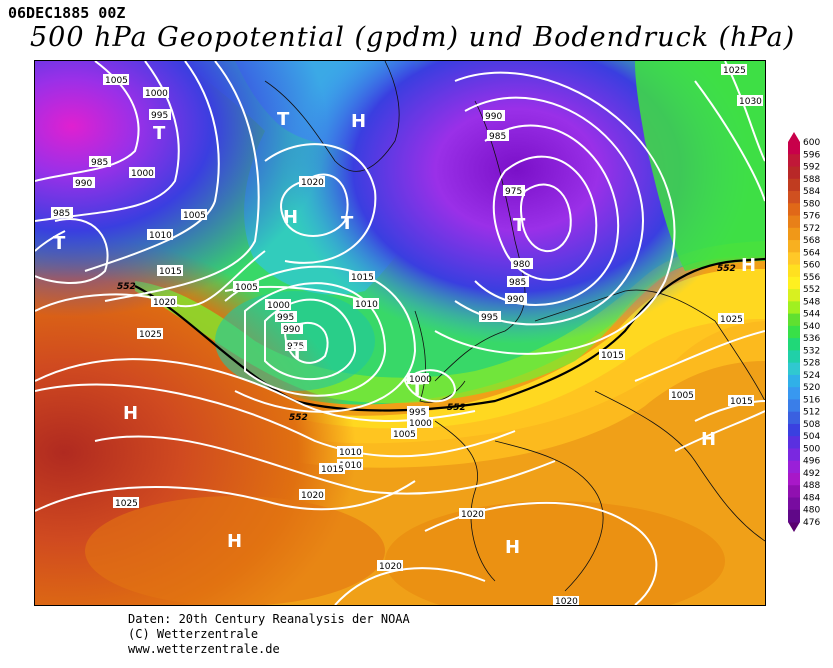 This screenshot has height=668, width=833. Describe the element at coordinates (811, 302) in the screenshot. I see `colorbar-tick-label: 548` at that location.